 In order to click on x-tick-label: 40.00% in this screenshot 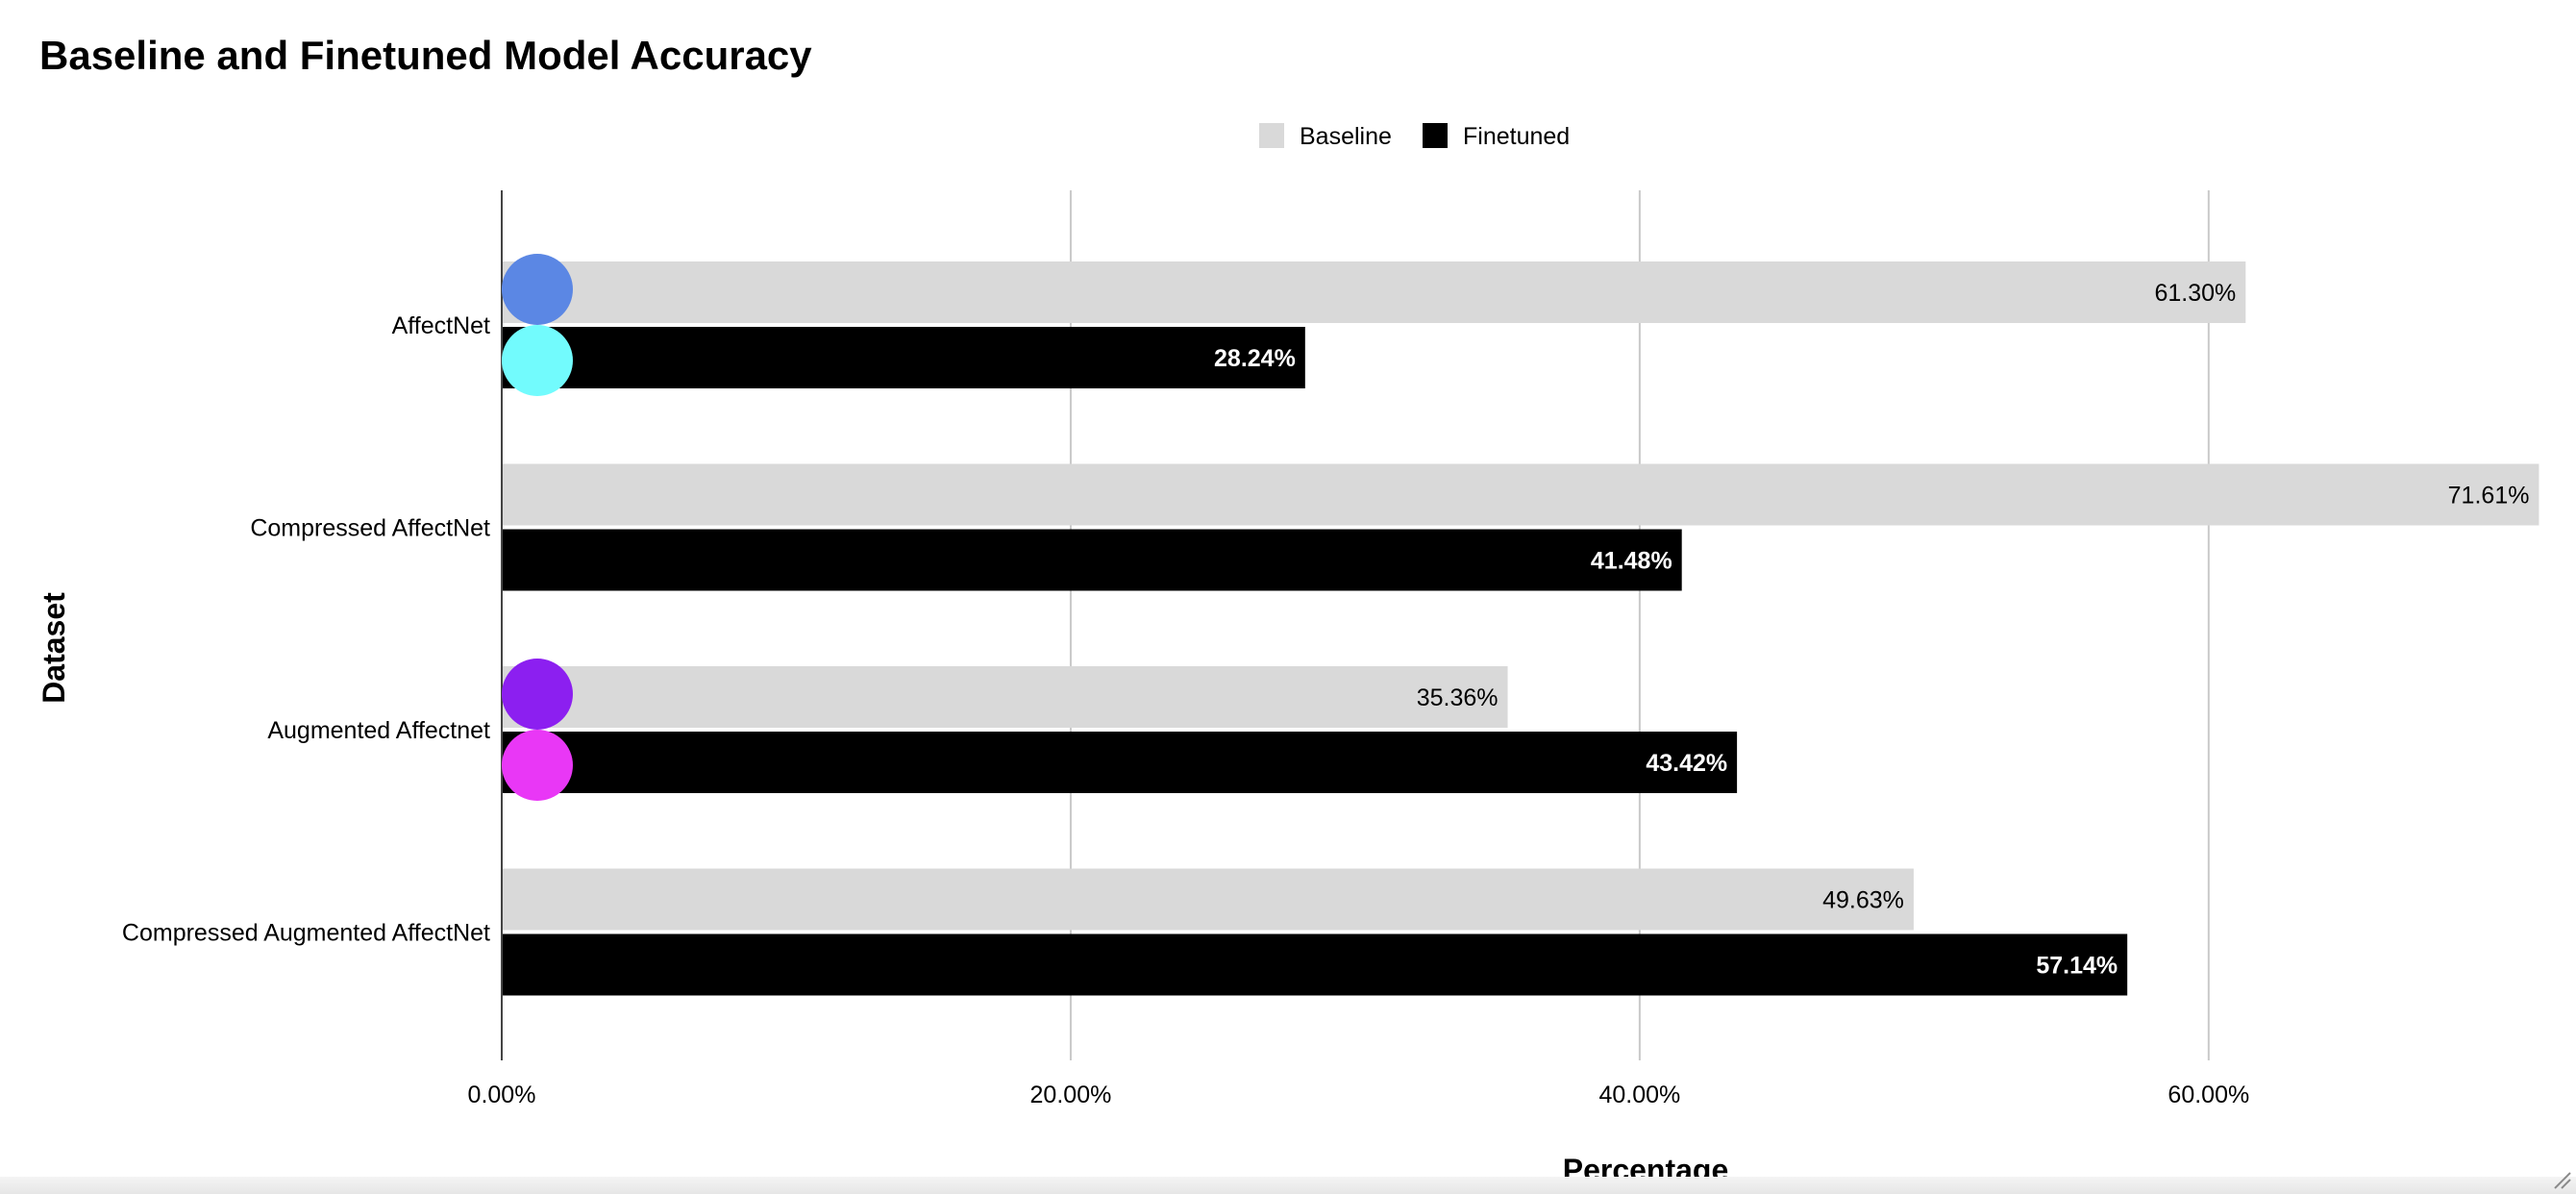, I will do `click(1639, 1095)`.